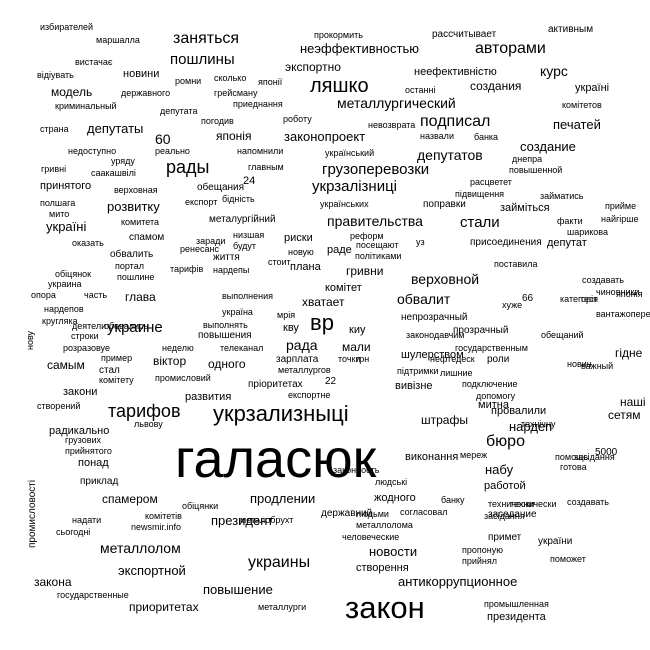 This screenshot has width=650, height=650. I want to click on word: 5000, so click(606, 452).